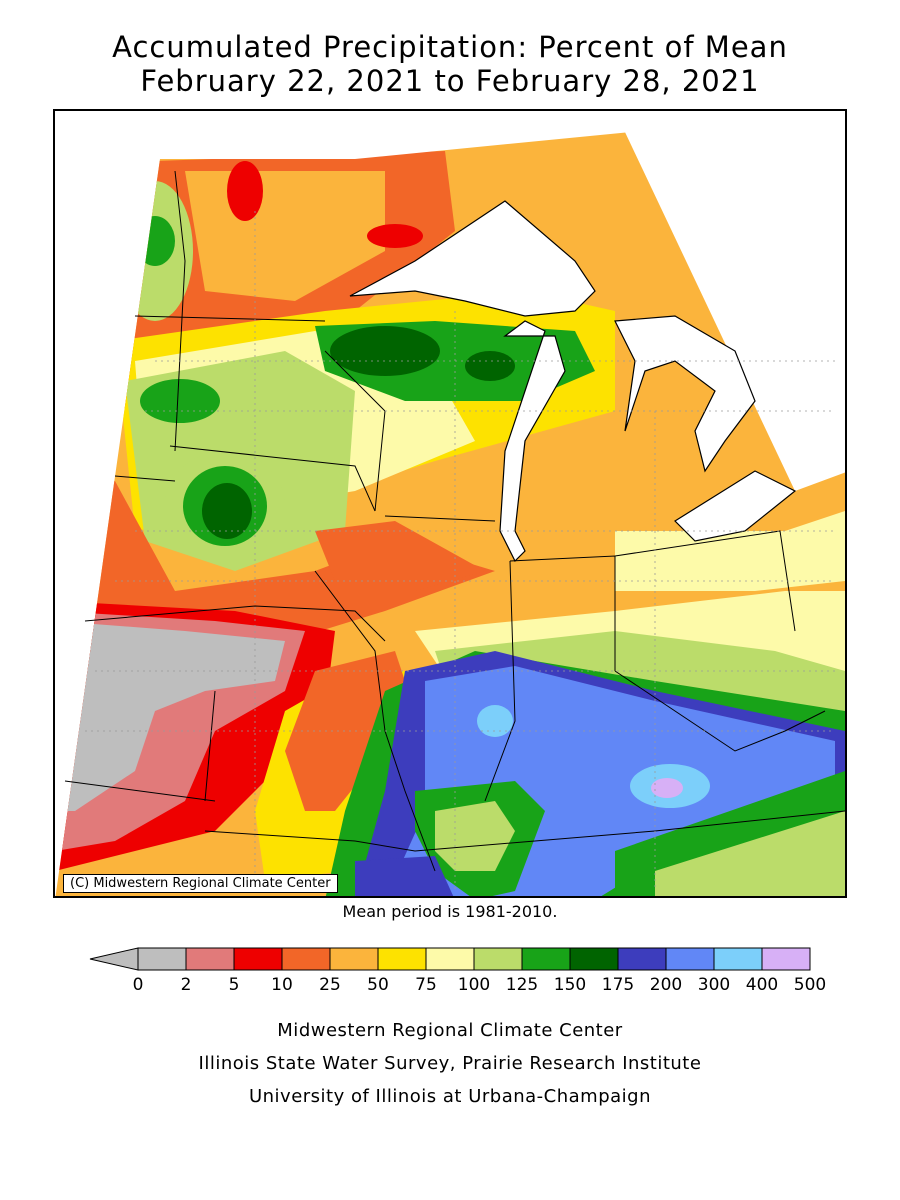 The height and width of the screenshot is (1200, 900). What do you see at coordinates (186, 985) in the screenshot?
I see `legend-label: 2` at bounding box center [186, 985].